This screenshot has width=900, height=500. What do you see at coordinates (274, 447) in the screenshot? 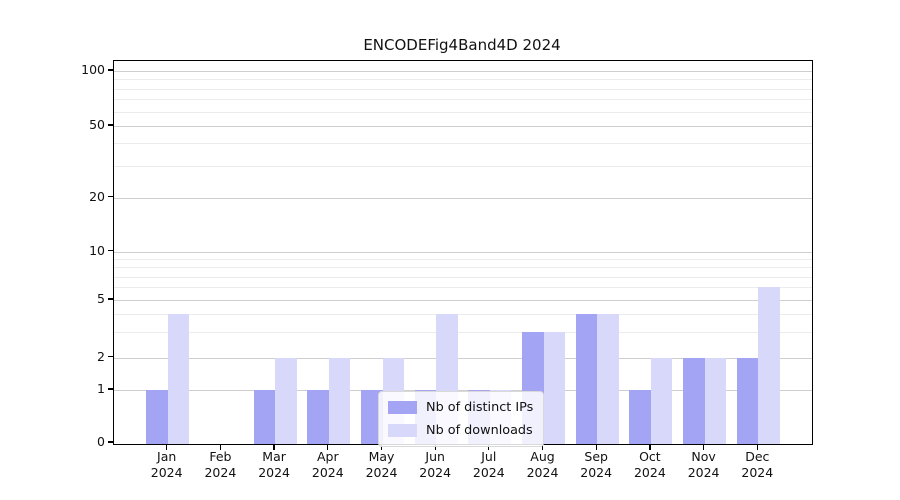
I see `x-tick-mark-mar-2024` at bounding box center [274, 447].